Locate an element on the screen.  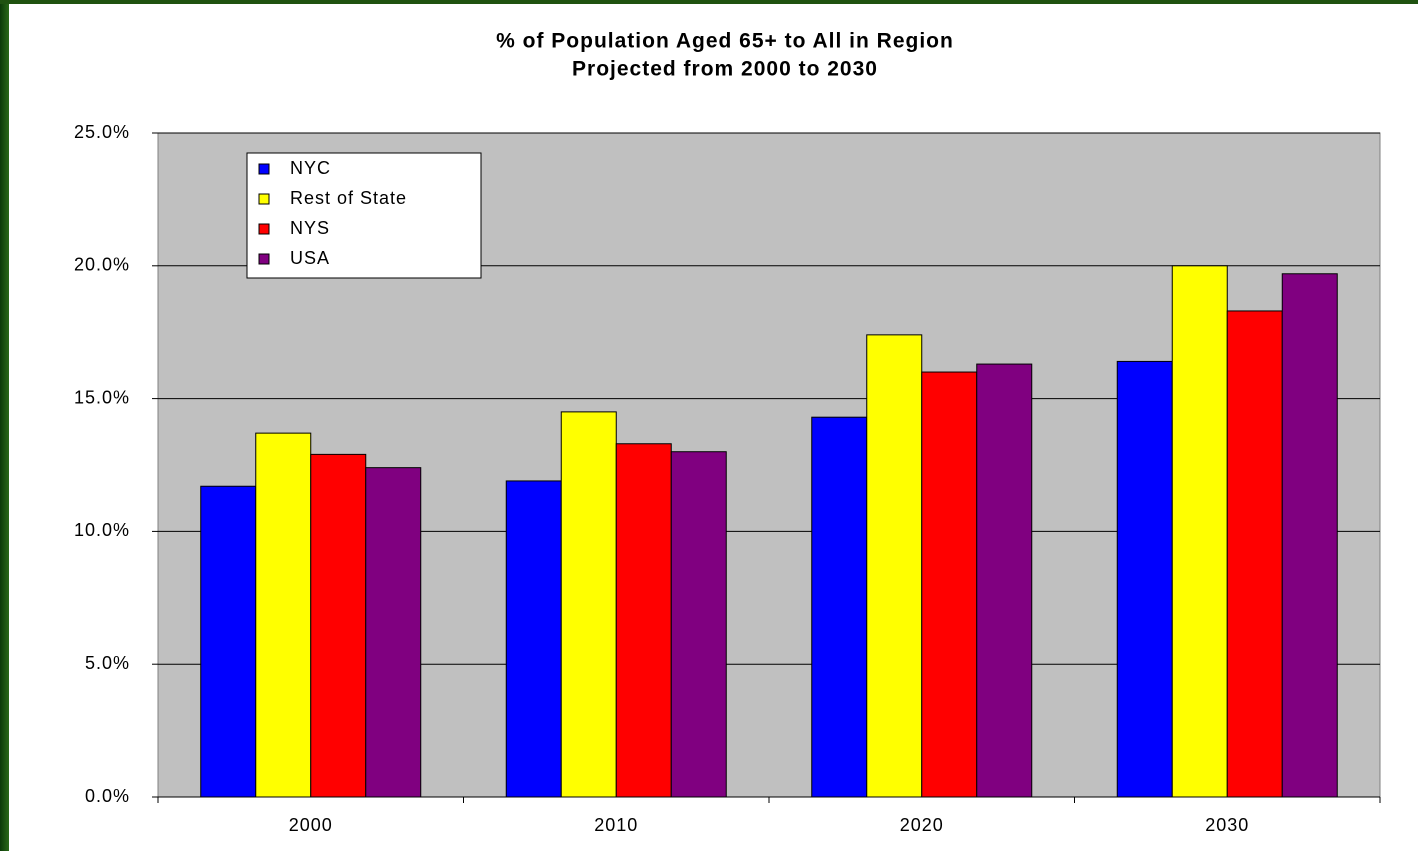
border-top is located at coordinates (709, 2).